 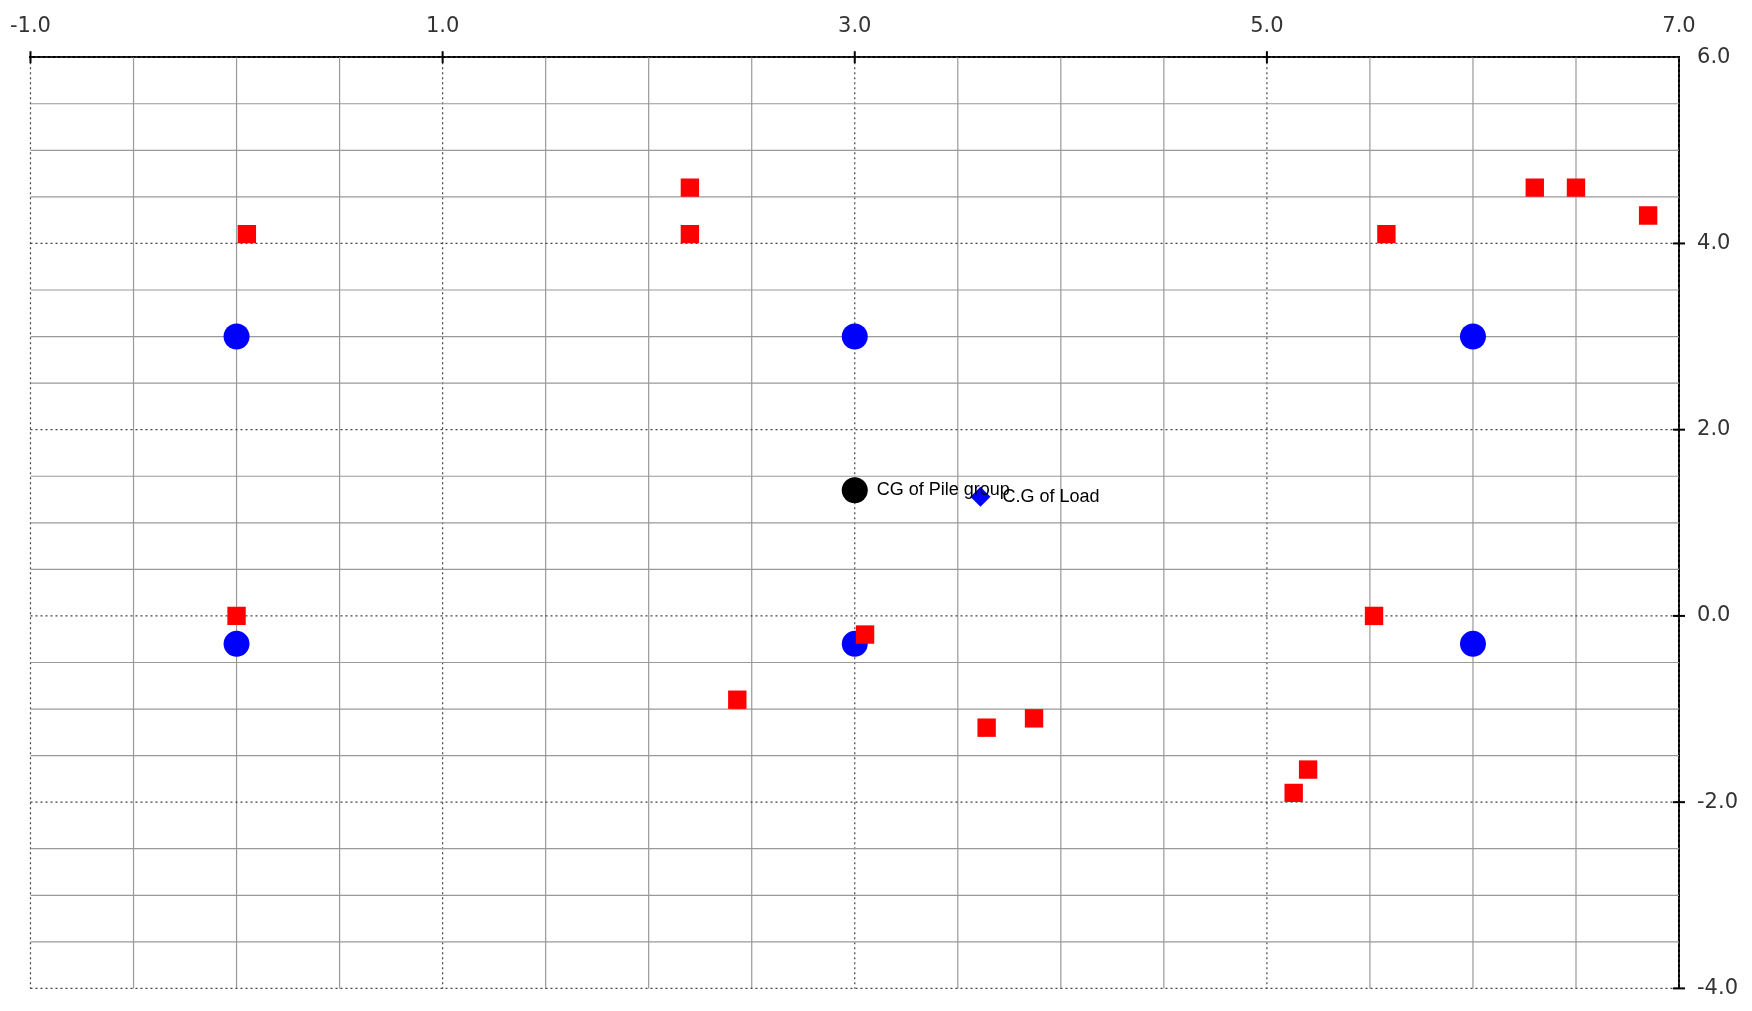 What do you see at coordinates (30, 25) in the screenshot?
I see `x-tick-label: -1.0` at bounding box center [30, 25].